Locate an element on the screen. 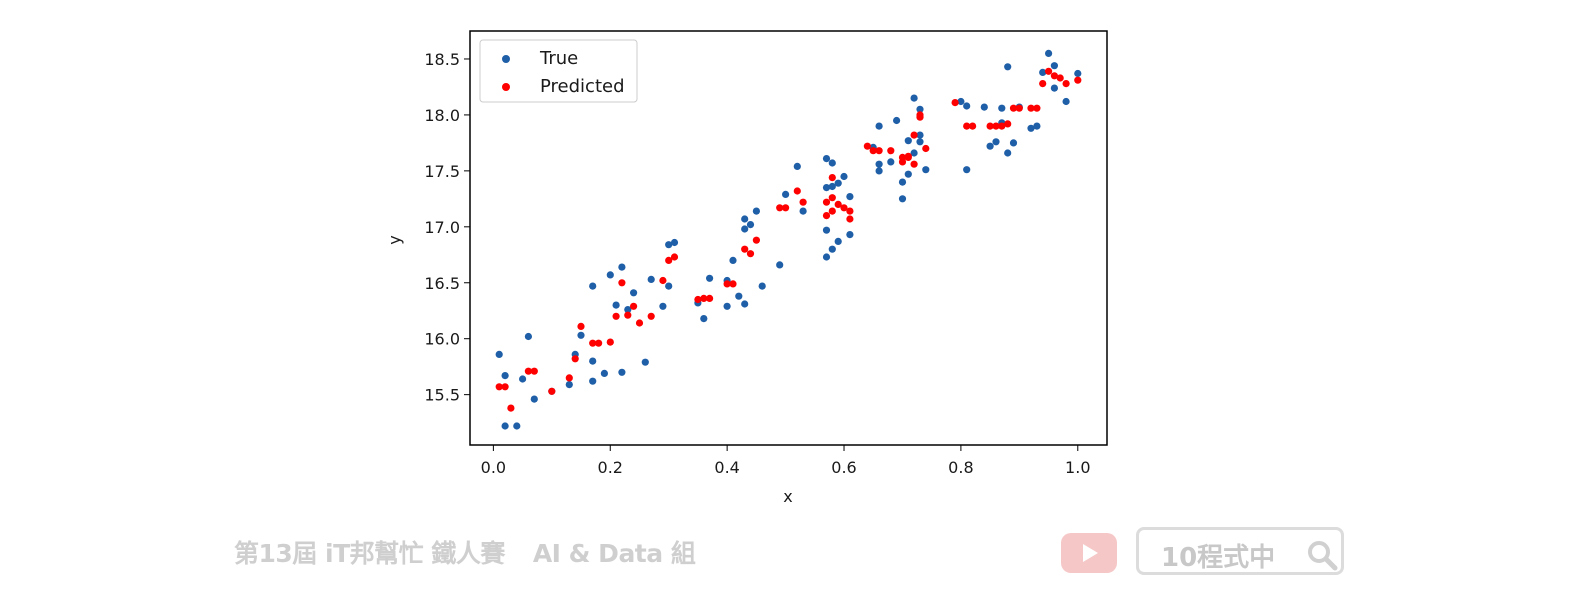 The width and height of the screenshot is (1578, 608). magnifier-icon is located at coordinates (1323, 556).